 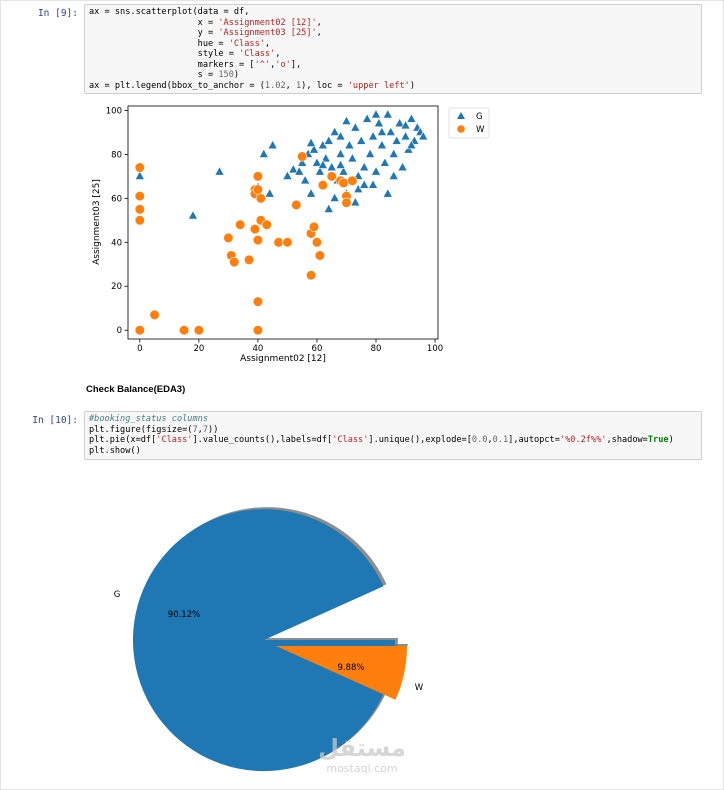 I want to click on pie-slice-g, so click(x=264, y=640).